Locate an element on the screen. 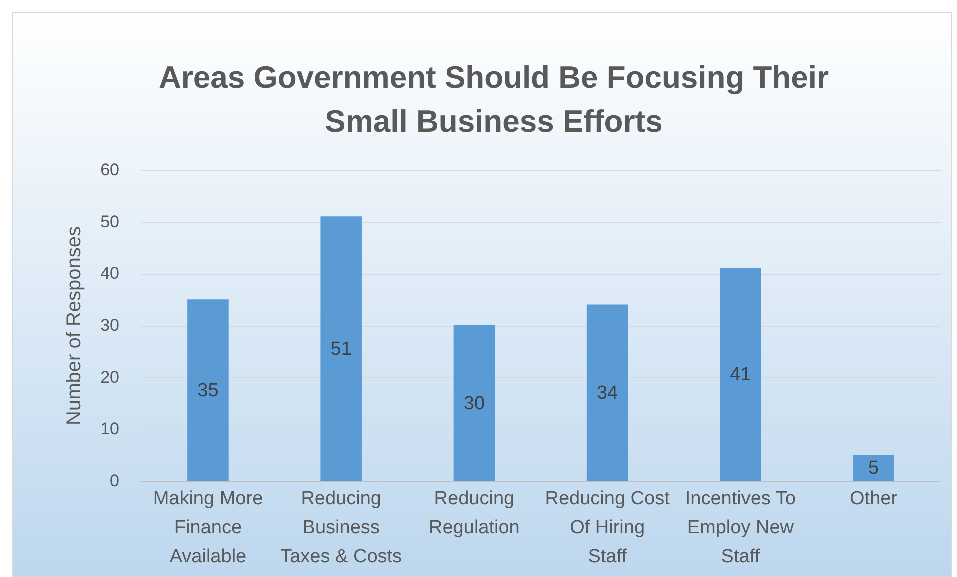  y-axis-title: Number of Responses is located at coordinates (75, 326).